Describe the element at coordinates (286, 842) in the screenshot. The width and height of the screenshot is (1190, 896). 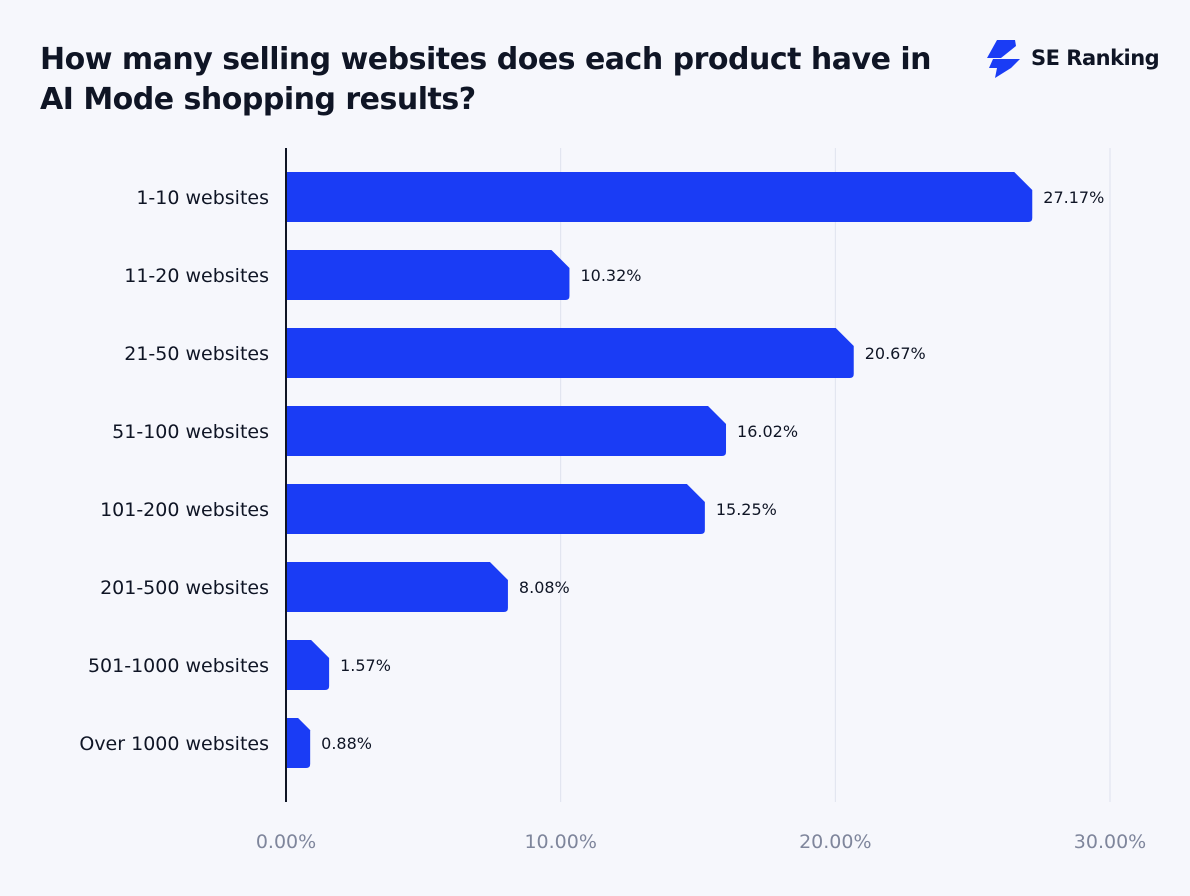
I see `x-tick-label: 0.00%` at that location.